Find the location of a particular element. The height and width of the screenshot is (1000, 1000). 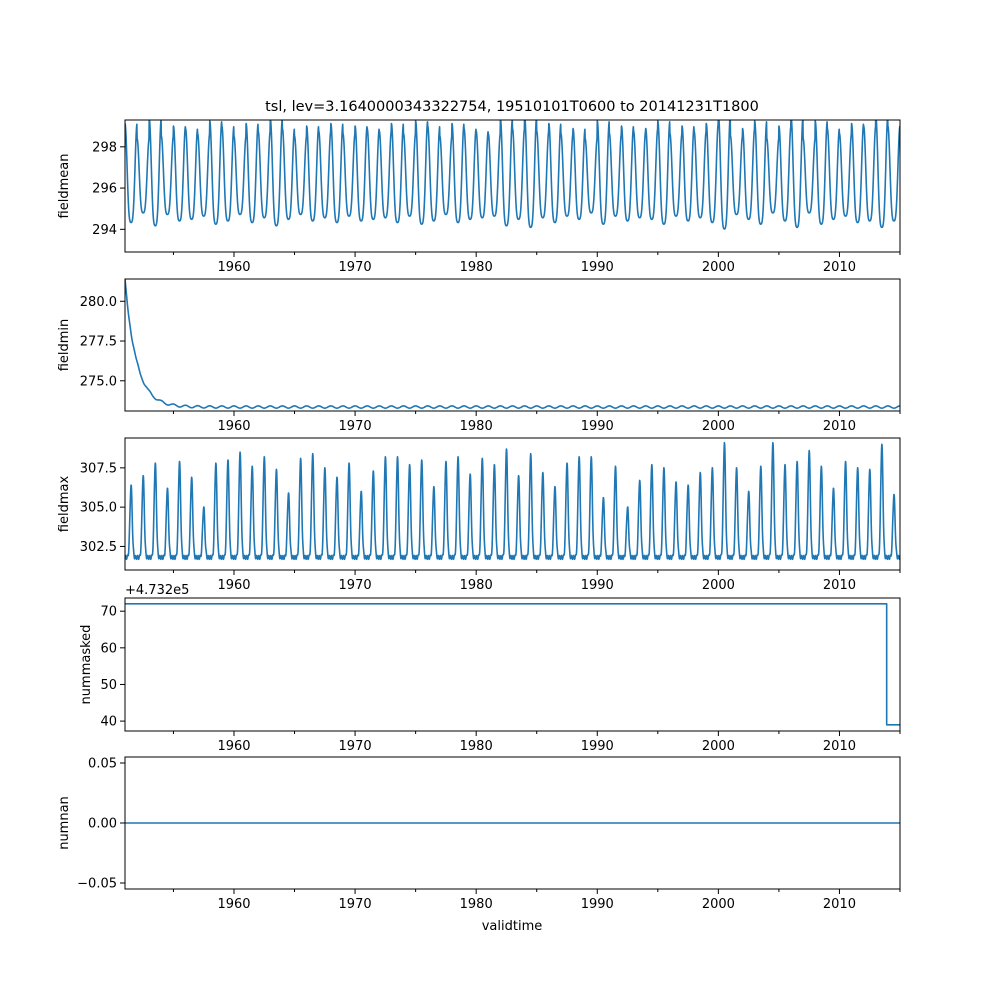

series-line-fieldmin is located at coordinates (512, 344).